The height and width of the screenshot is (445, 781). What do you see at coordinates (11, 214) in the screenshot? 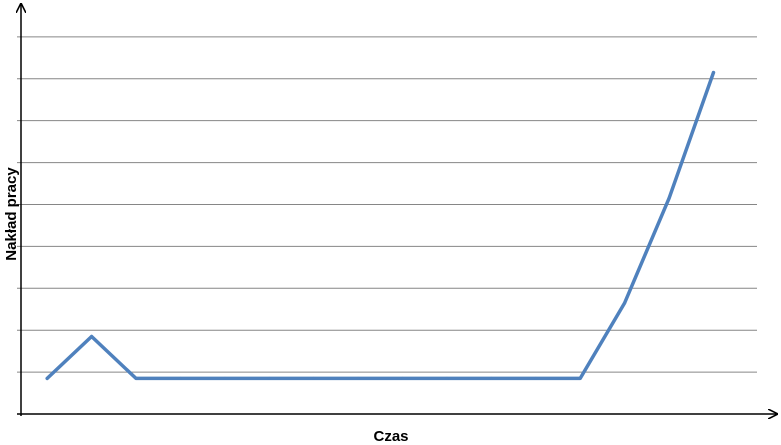
I see `y-axis-title: Nakład pracy` at bounding box center [11, 214].